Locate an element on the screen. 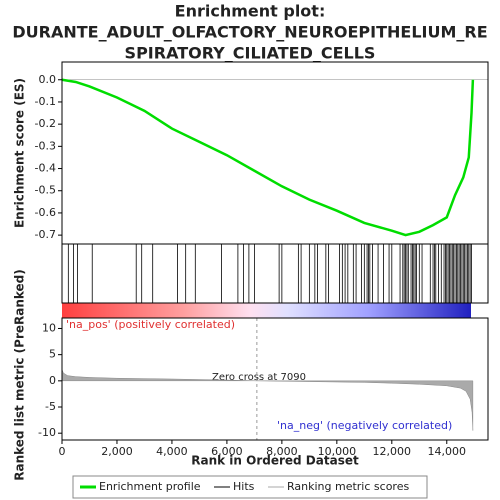 This screenshot has width=500, height=500. legend-label: Hits is located at coordinates (244, 486).